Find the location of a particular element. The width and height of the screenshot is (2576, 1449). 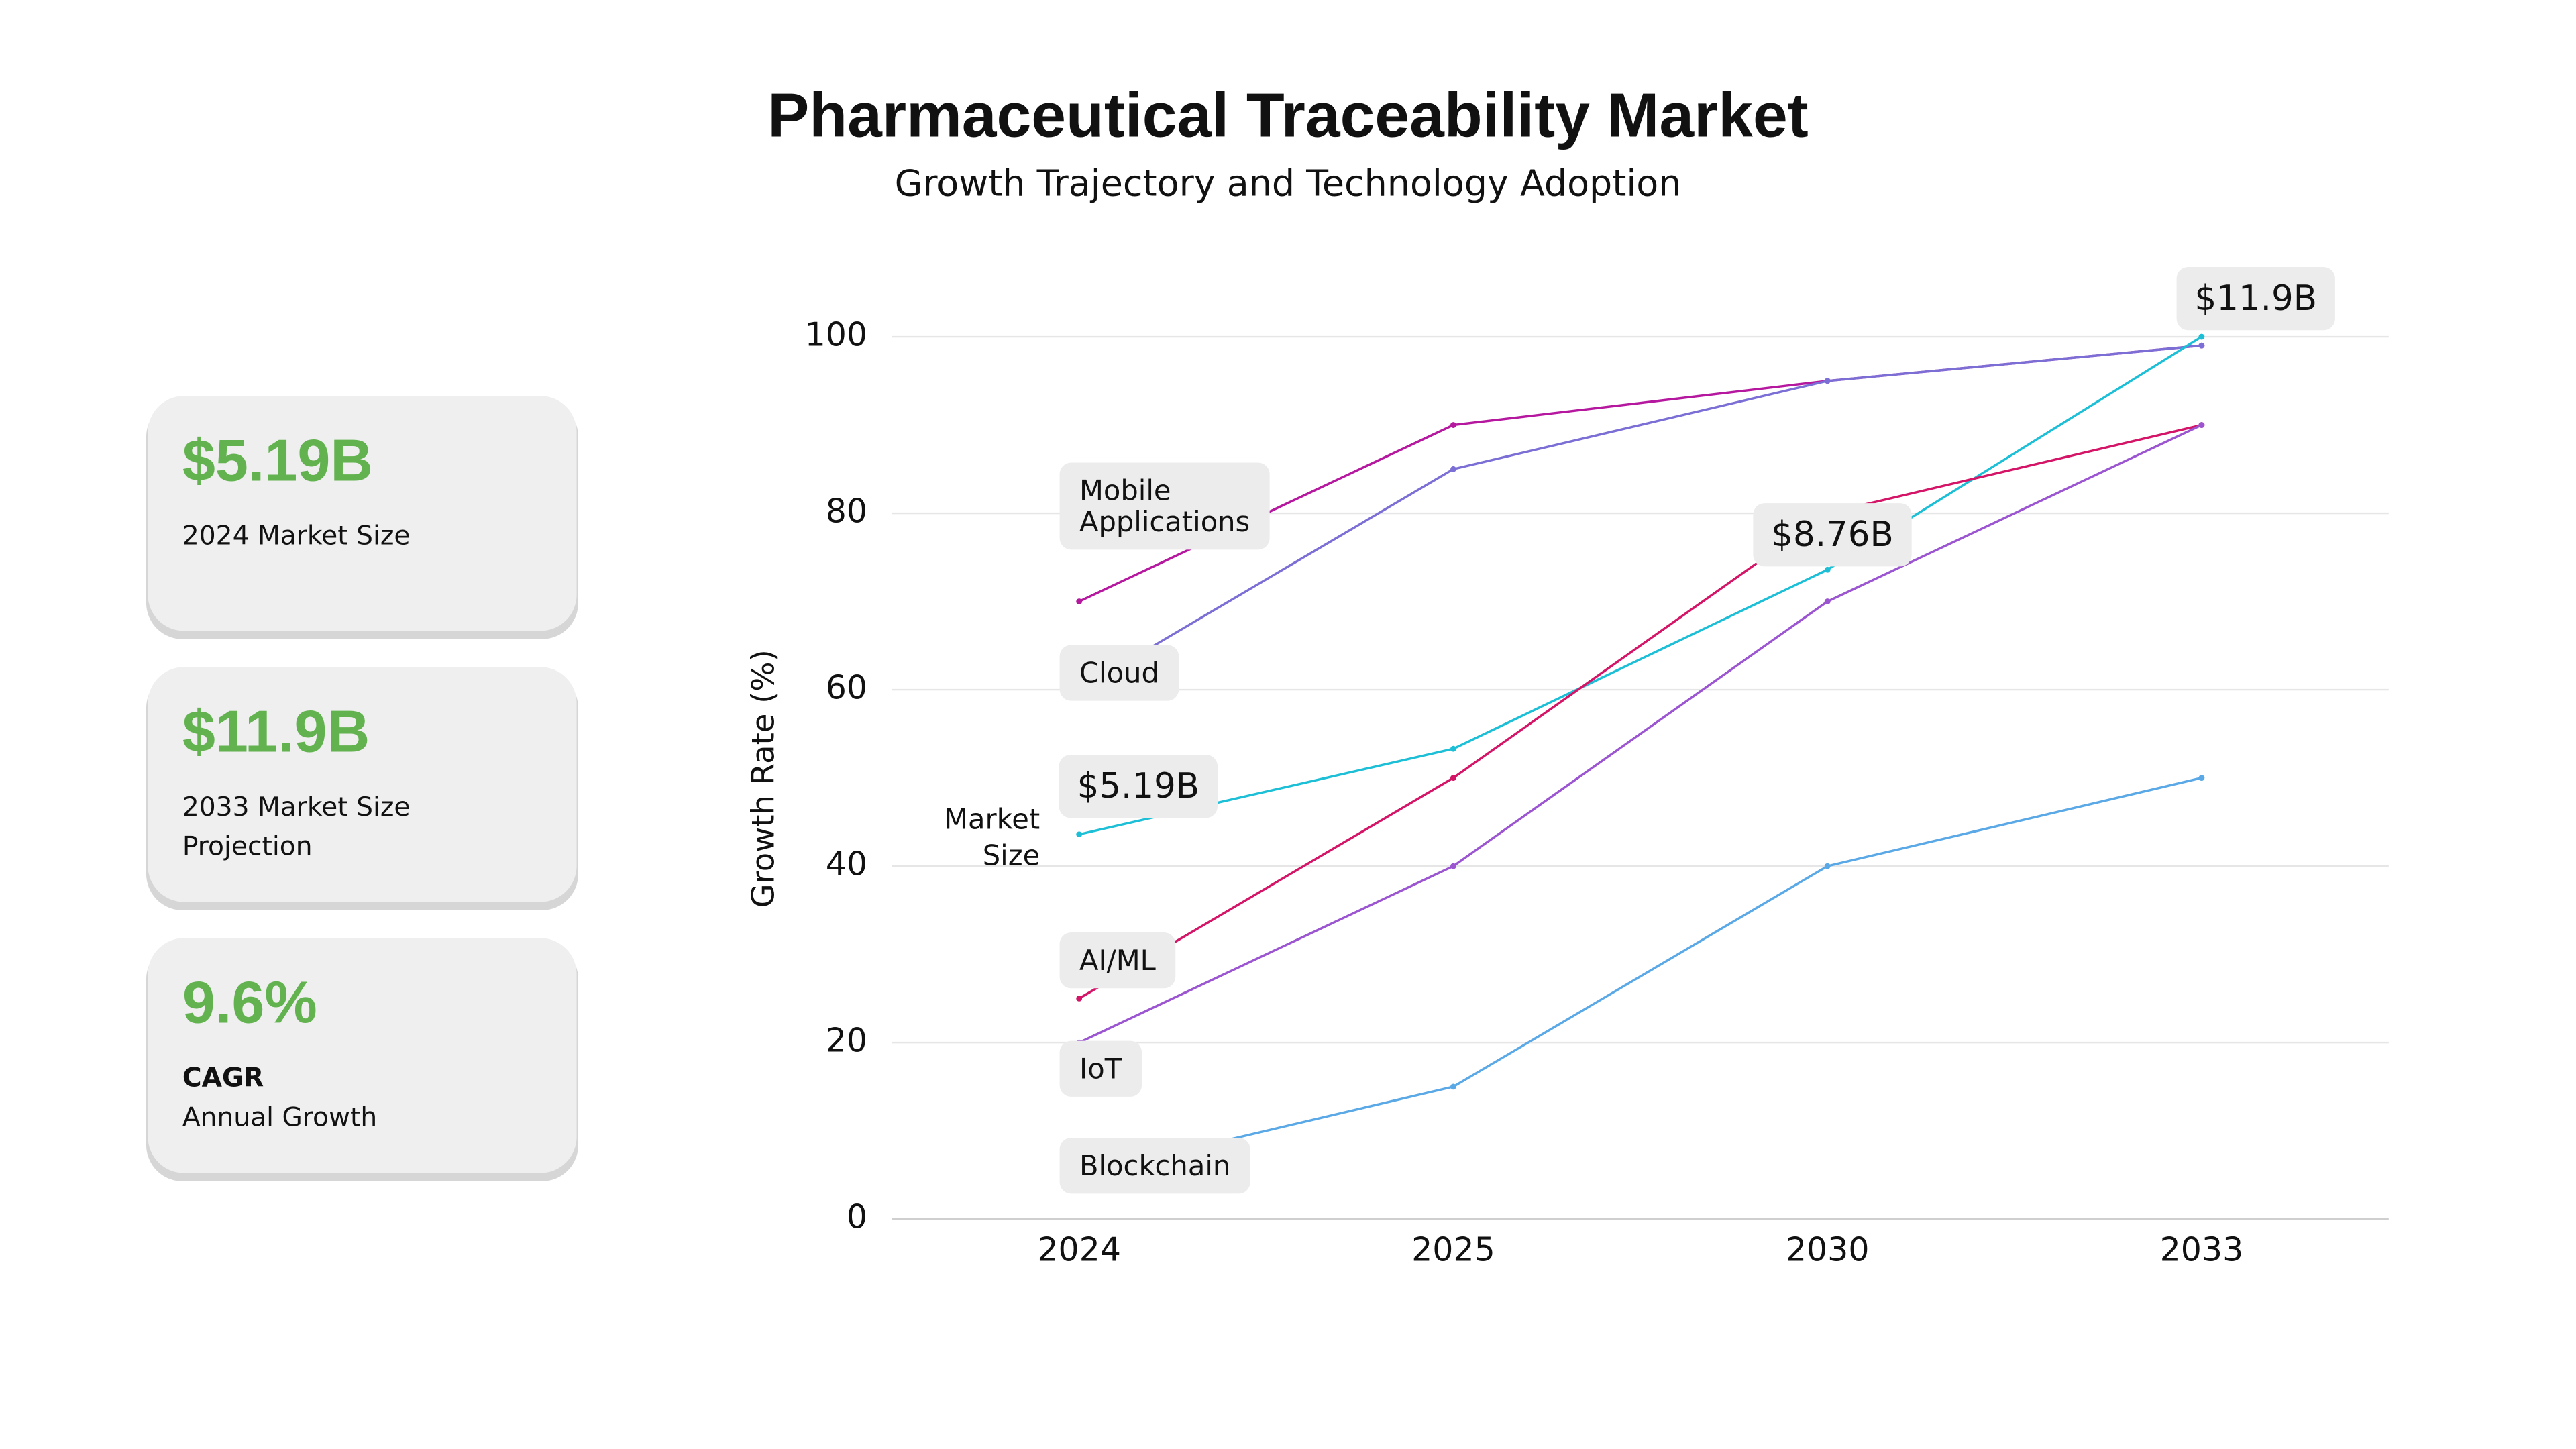

y-tick-label: 80 is located at coordinates (846, 511).